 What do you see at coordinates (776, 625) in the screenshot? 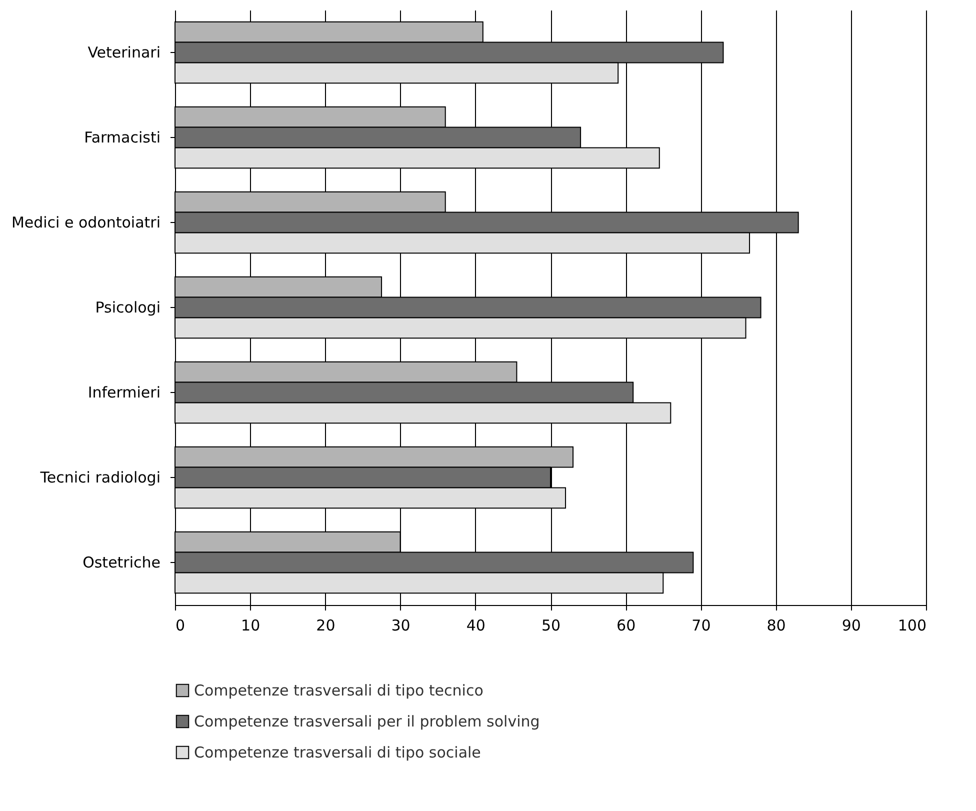
I see `x-tick-label: 80` at bounding box center [776, 625].